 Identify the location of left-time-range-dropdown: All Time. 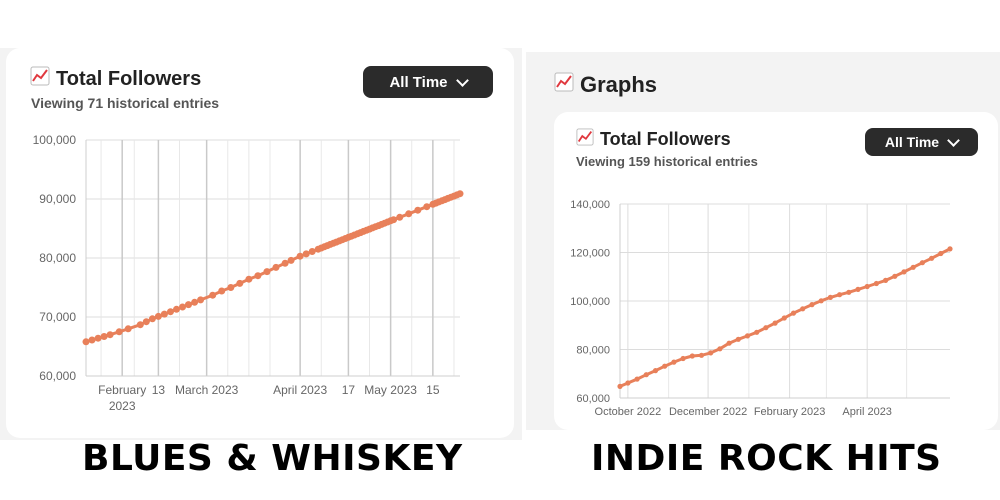
(428, 82).